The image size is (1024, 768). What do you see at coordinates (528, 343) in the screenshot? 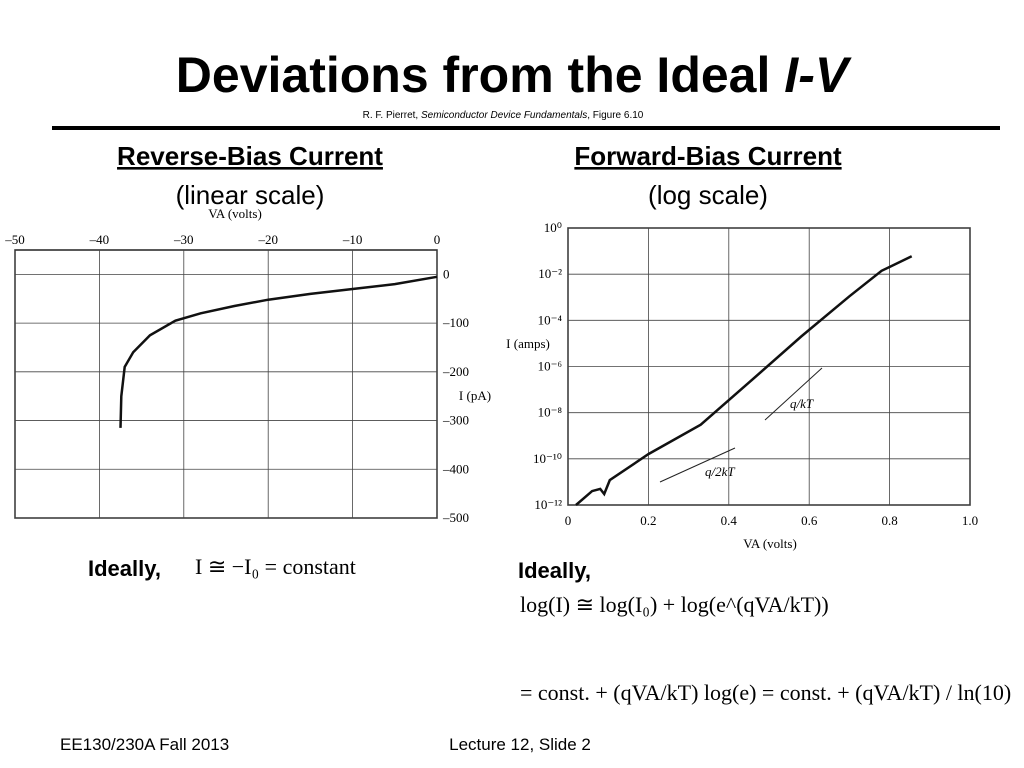
I see `y-axis-label: I (amps)` at bounding box center [528, 343].